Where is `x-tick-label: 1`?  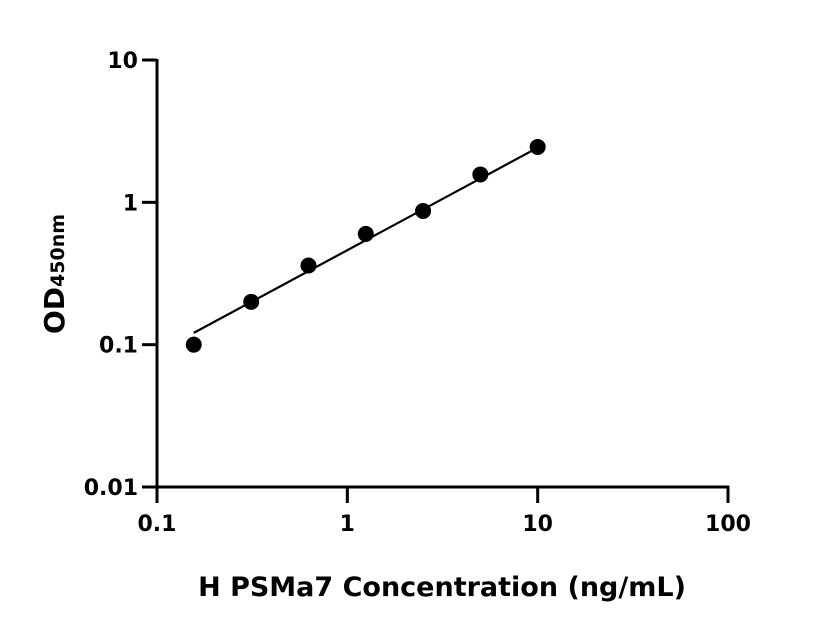
x-tick-label: 1 is located at coordinates (347, 524).